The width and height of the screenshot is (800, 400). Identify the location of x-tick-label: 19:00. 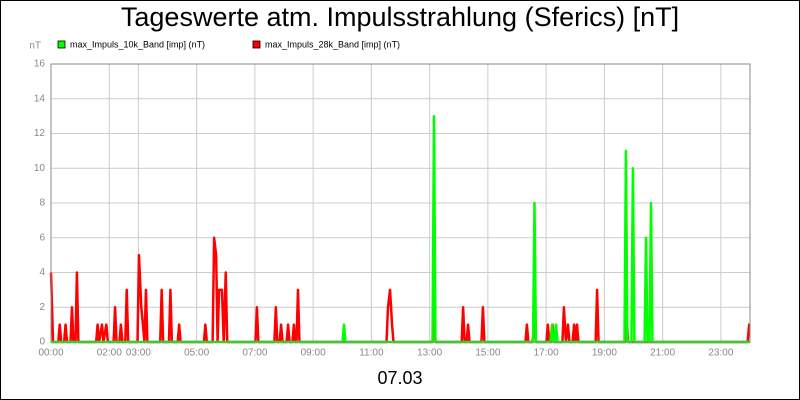
(604, 353).